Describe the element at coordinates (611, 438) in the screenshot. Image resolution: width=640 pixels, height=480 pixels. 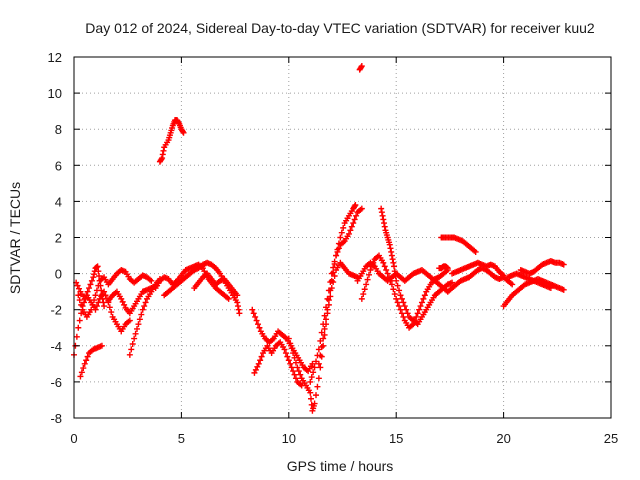
I see `x-tick-label: 25` at that location.